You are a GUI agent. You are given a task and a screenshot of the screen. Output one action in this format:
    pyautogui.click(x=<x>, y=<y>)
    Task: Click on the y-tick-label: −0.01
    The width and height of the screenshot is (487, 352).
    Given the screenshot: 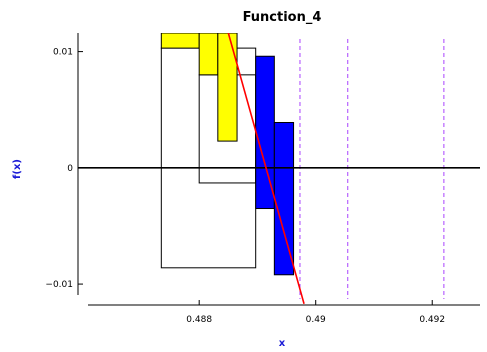 What is the action you would take?
    pyautogui.click(x=59, y=285)
    